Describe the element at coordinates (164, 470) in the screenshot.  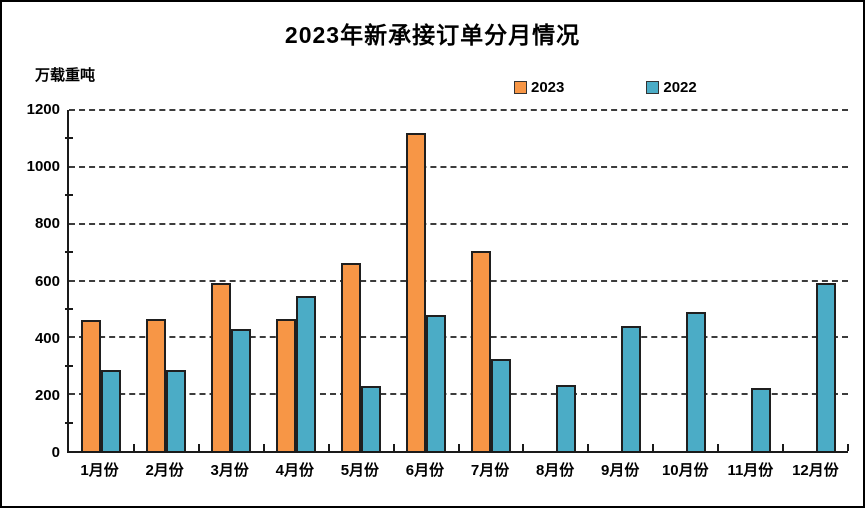
I see `x-axis-label-m2: 2月份` at that location.